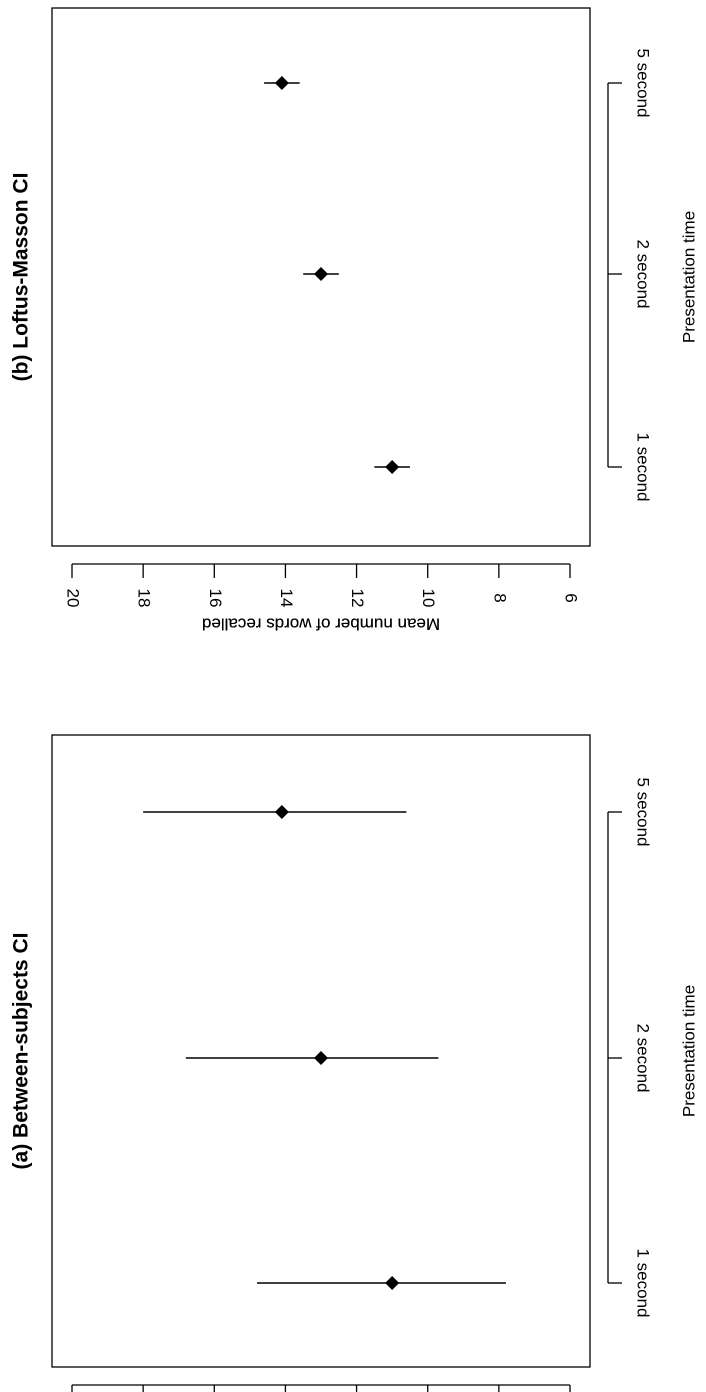 This screenshot has height=1392, width=706. What do you see at coordinates (571, 597) in the screenshot?
I see `y-tick-label: 6` at bounding box center [571, 597].